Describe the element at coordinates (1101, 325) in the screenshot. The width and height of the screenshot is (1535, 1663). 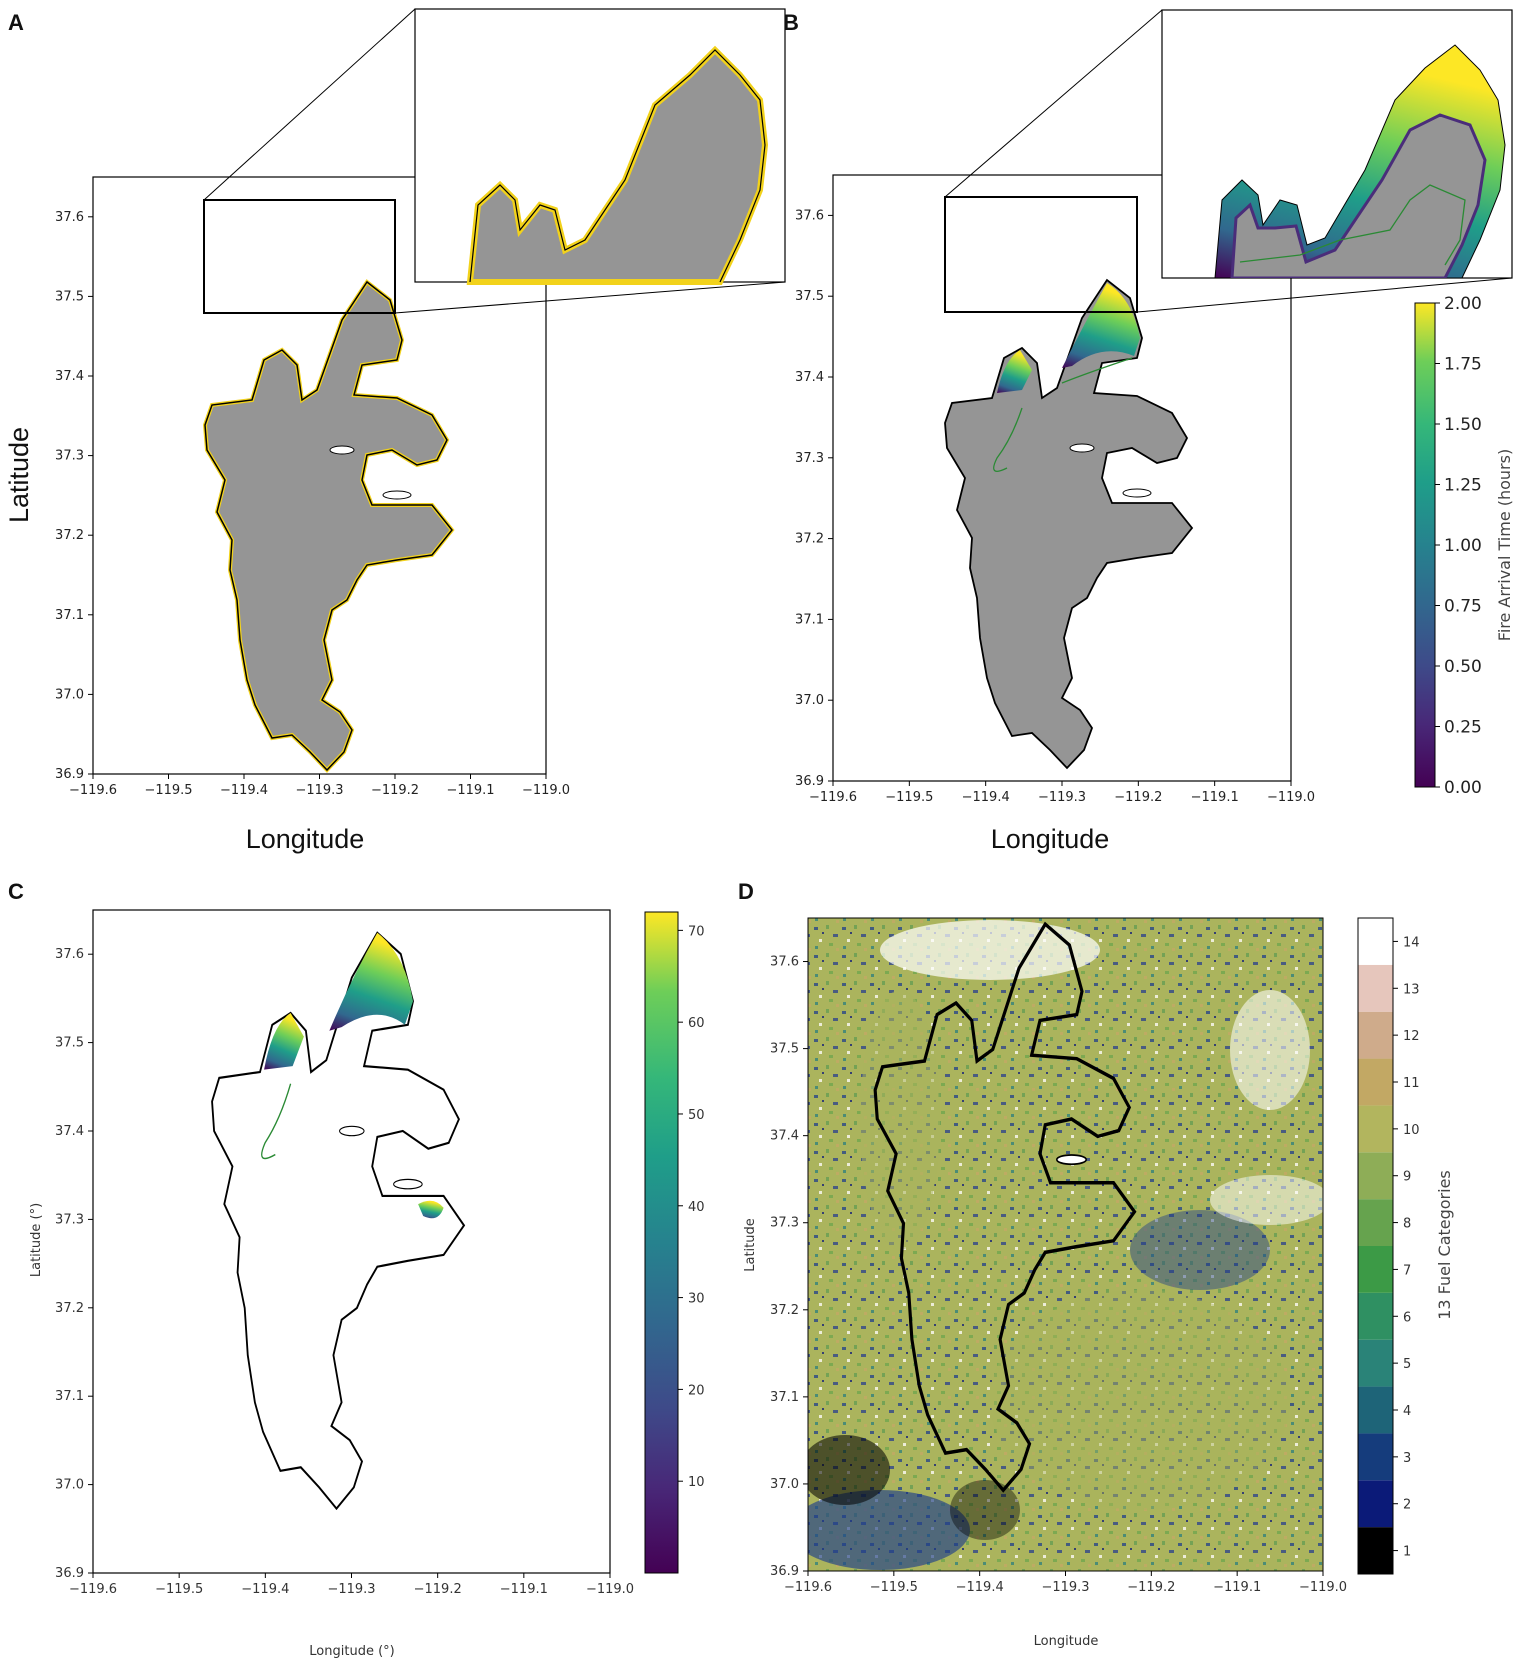
I see `panel-b-spread-front` at that location.